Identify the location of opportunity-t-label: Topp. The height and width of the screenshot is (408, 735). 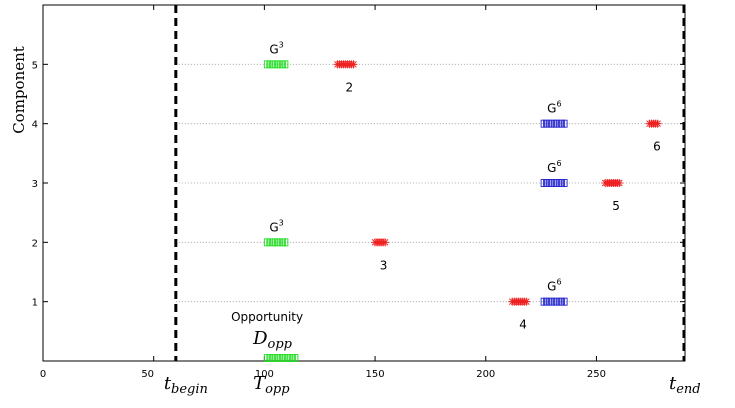
(271, 385).